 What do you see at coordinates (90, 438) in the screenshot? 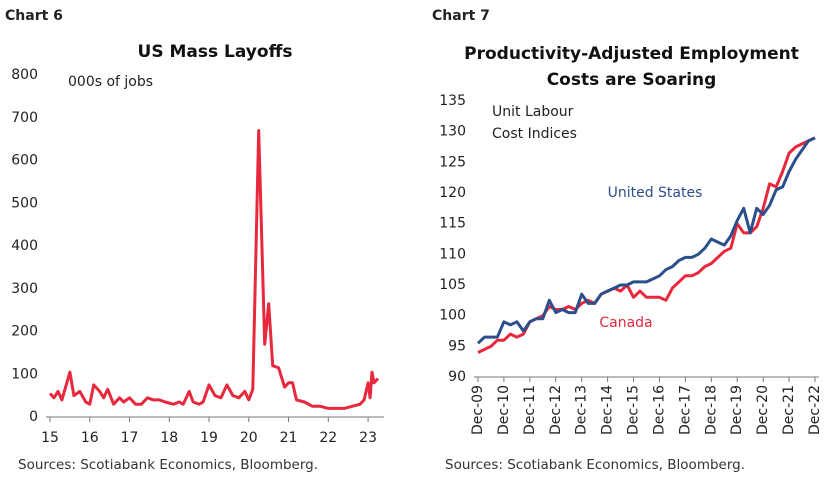
I see `x-tick-label: 16` at bounding box center [90, 438].